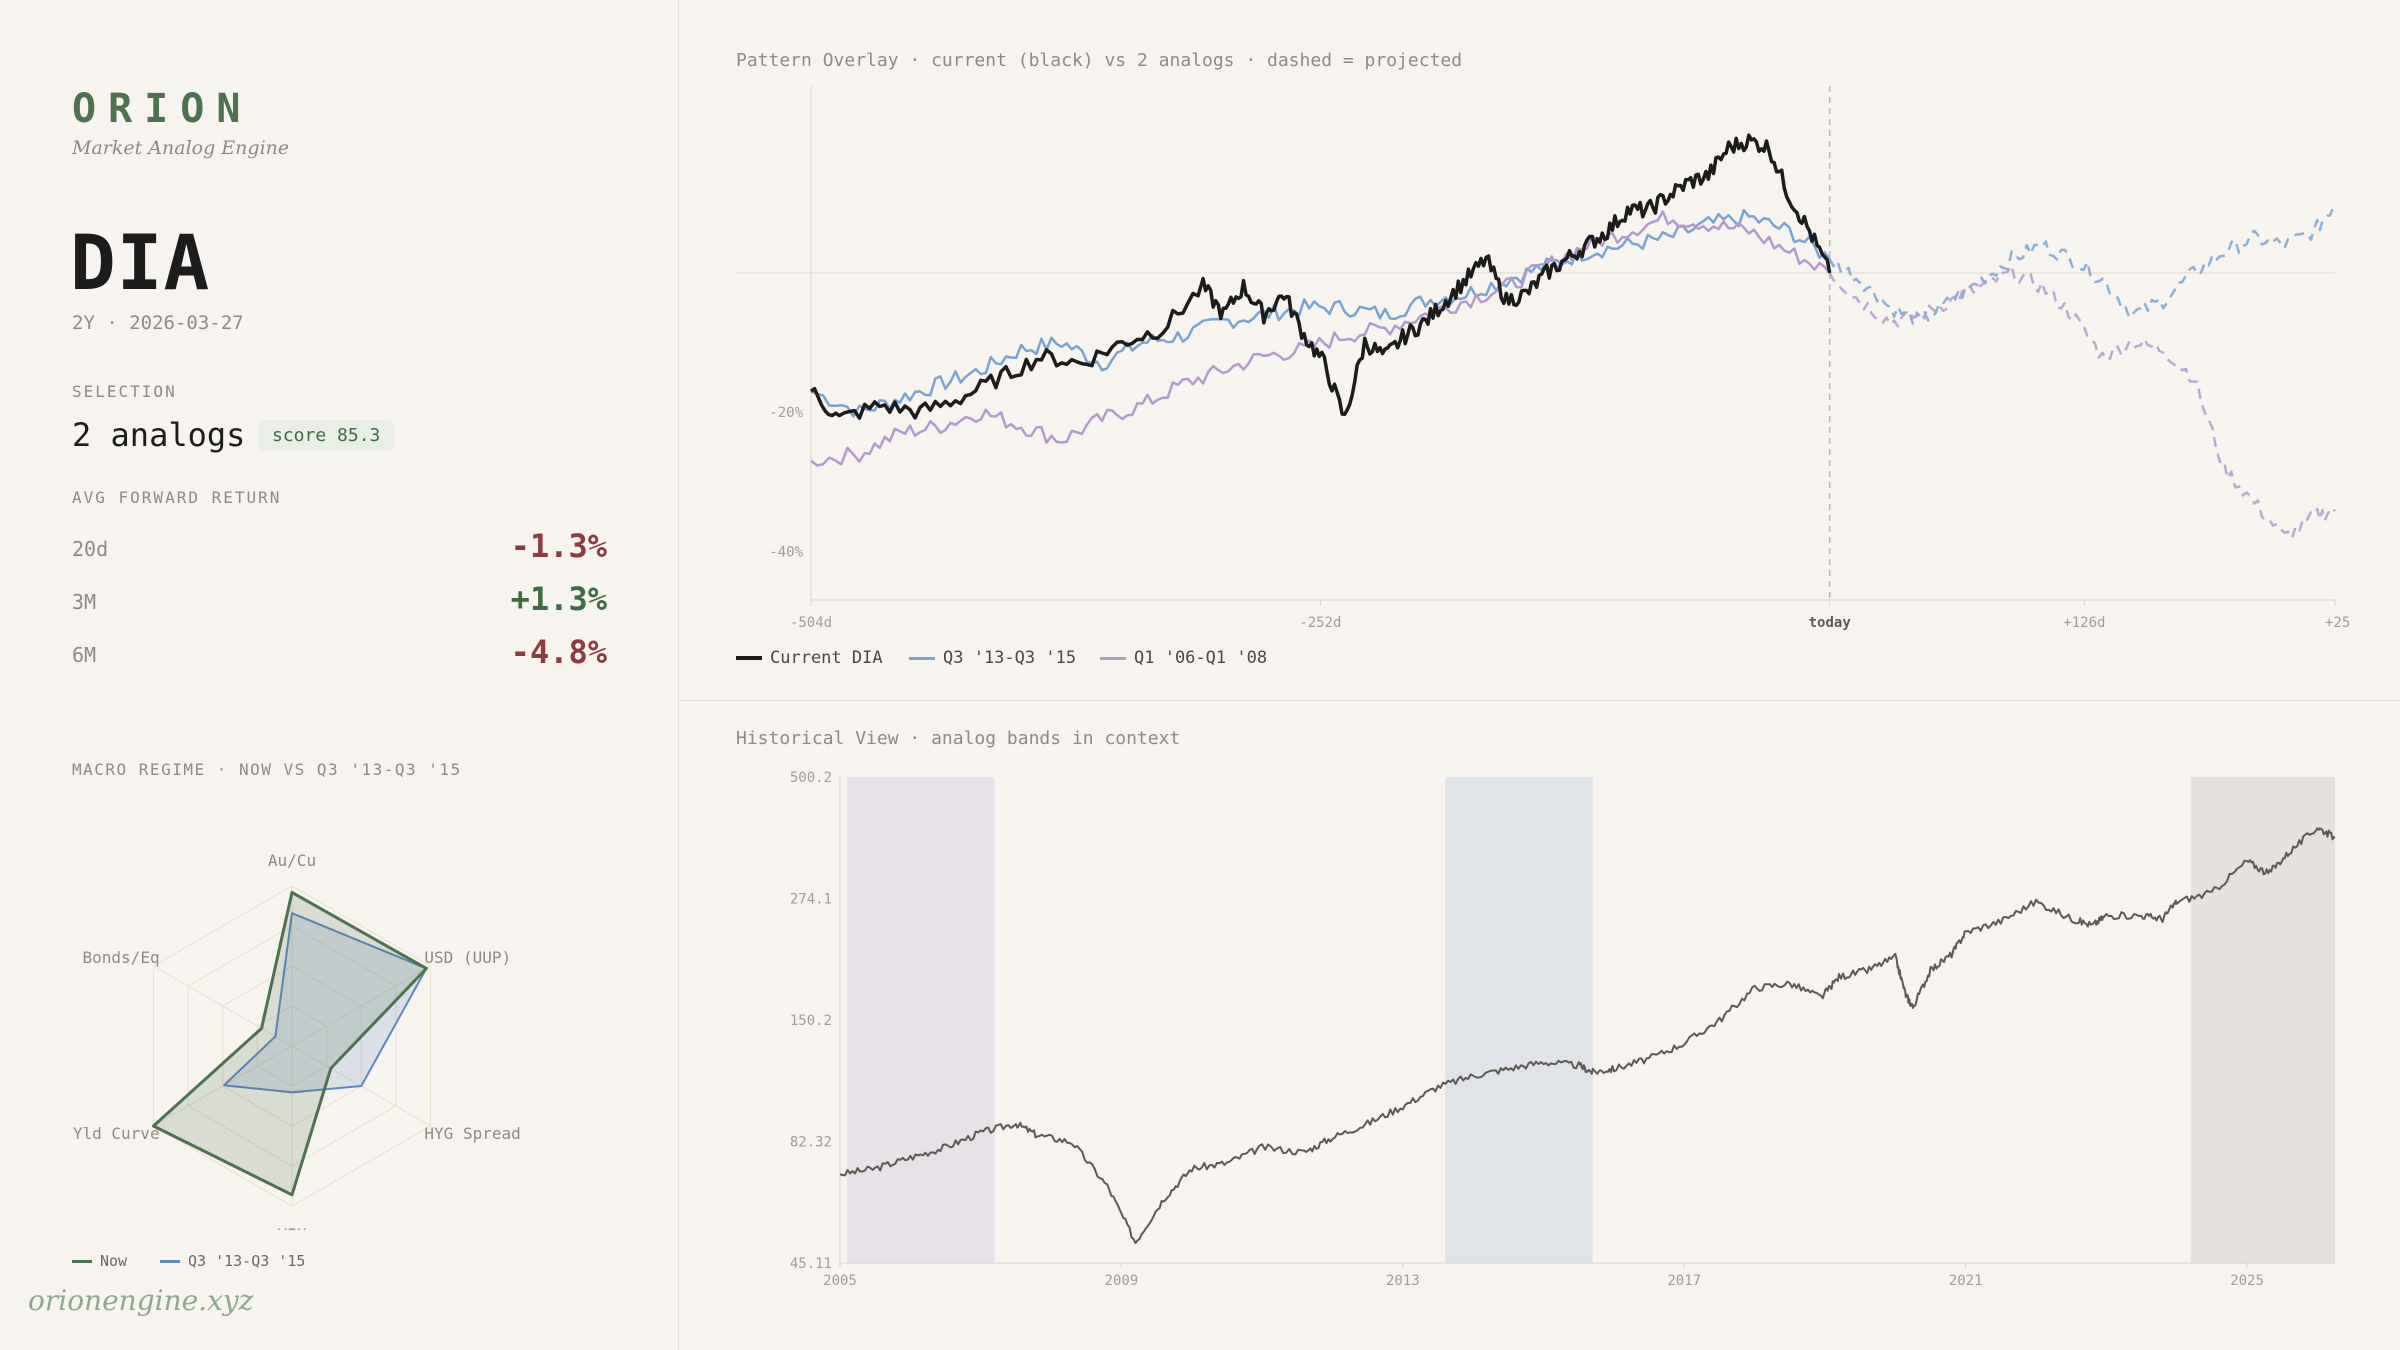 Image resolution: width=2400 pixels, height=1350 pixels. What do you see at coordinates (1966, 1281) in the screenshot?
I see `hist-x-tick: 2021` at bounding box center [1966, 1281].